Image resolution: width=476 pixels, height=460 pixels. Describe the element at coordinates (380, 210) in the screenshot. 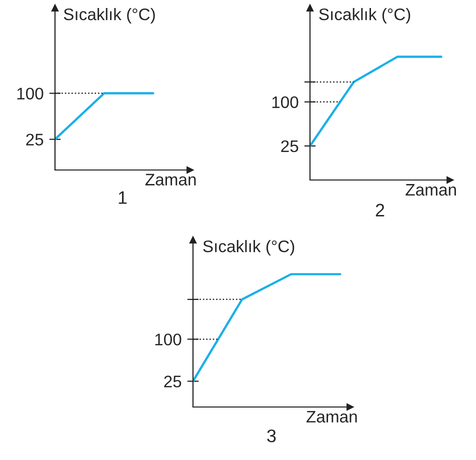

I see `text: 2` at that location.